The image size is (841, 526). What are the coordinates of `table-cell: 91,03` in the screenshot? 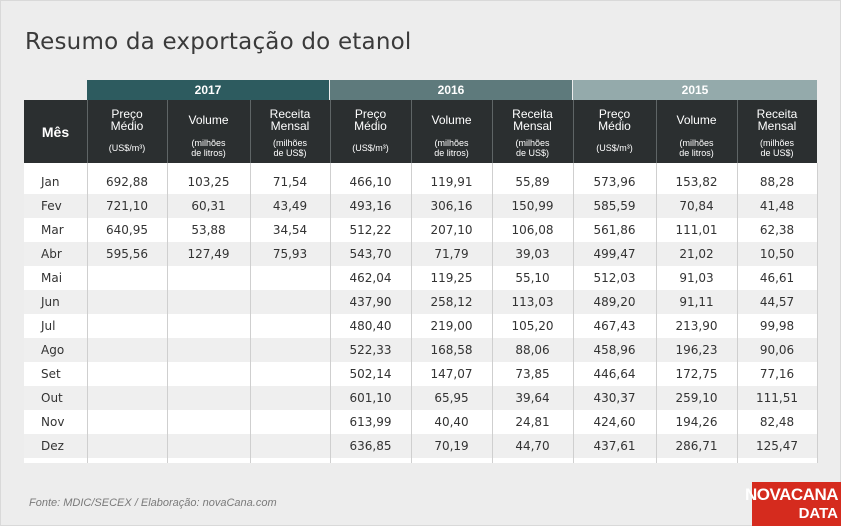 It's located at (696, 278).